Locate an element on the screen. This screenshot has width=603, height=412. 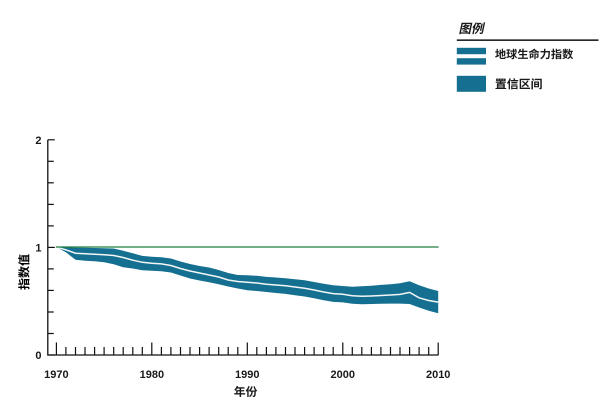
svg-text: 1970 is located at coordinates (56, 375).